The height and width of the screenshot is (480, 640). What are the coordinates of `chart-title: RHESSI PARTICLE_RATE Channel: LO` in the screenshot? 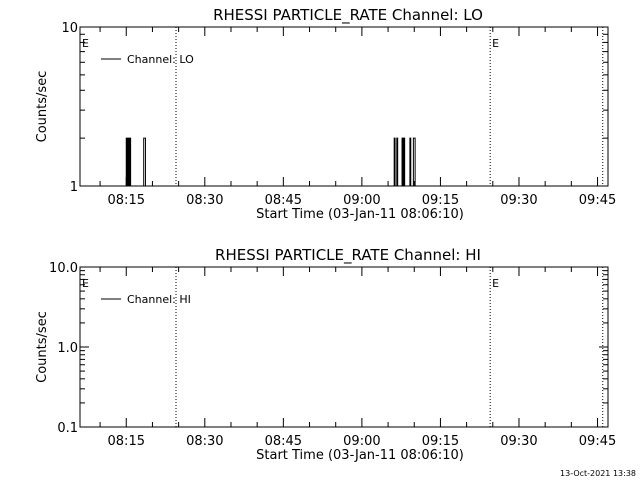 It's located at (348, 15).